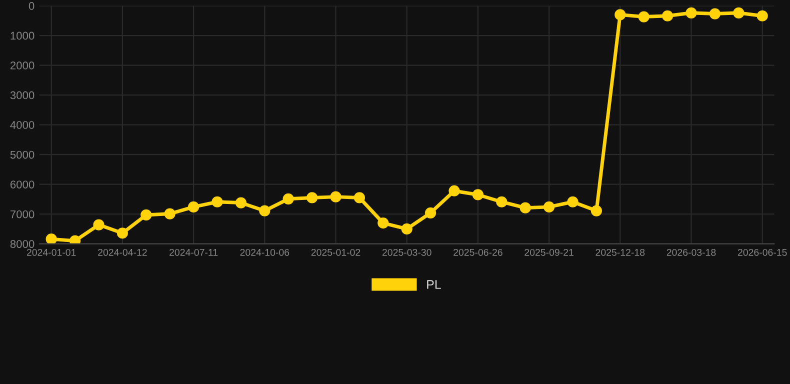  What do you see at coordinates (335, 252) in the screenshot?
I see `x-tick-label: 2025-01-02` at bounding box center [335, 252].